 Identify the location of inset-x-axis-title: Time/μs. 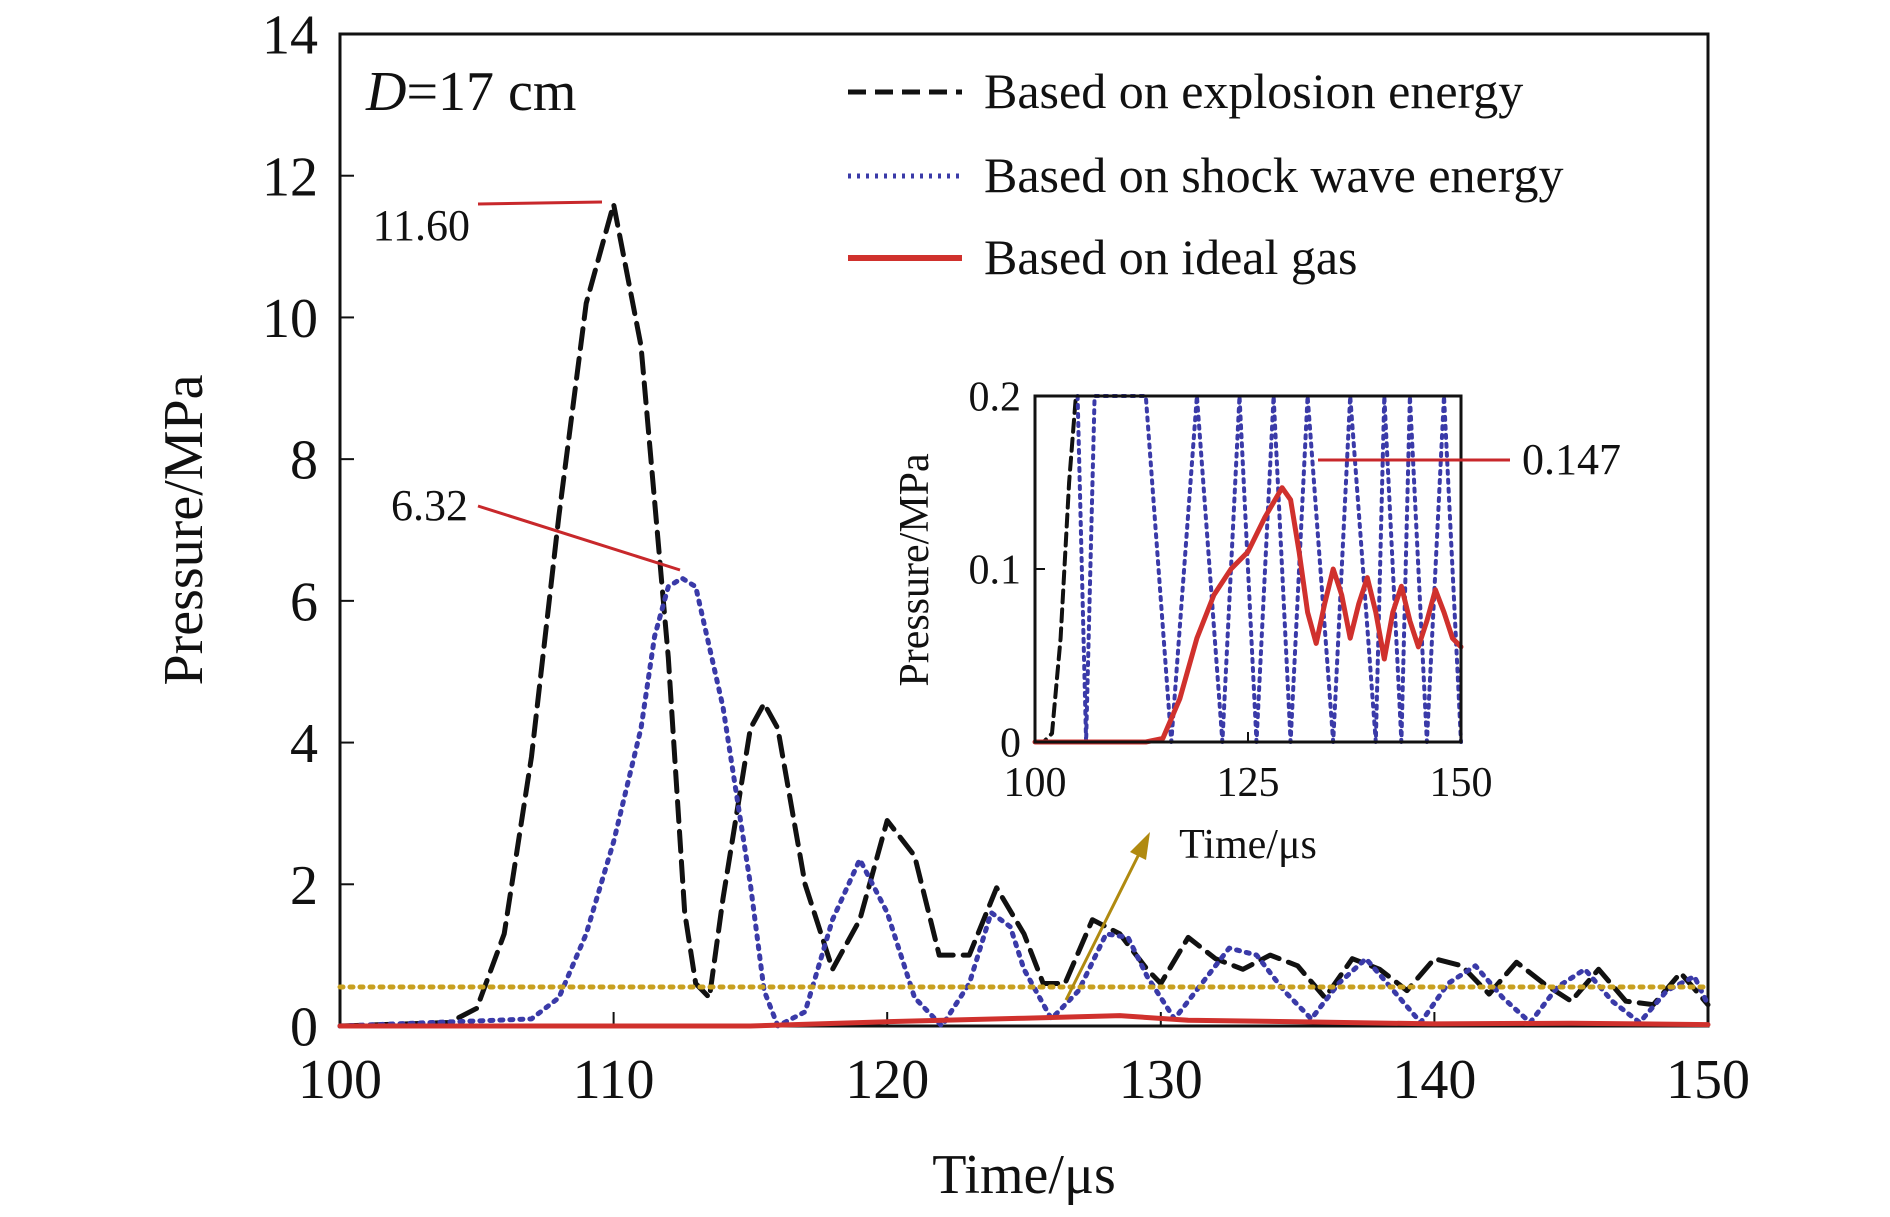
(1248, 845).